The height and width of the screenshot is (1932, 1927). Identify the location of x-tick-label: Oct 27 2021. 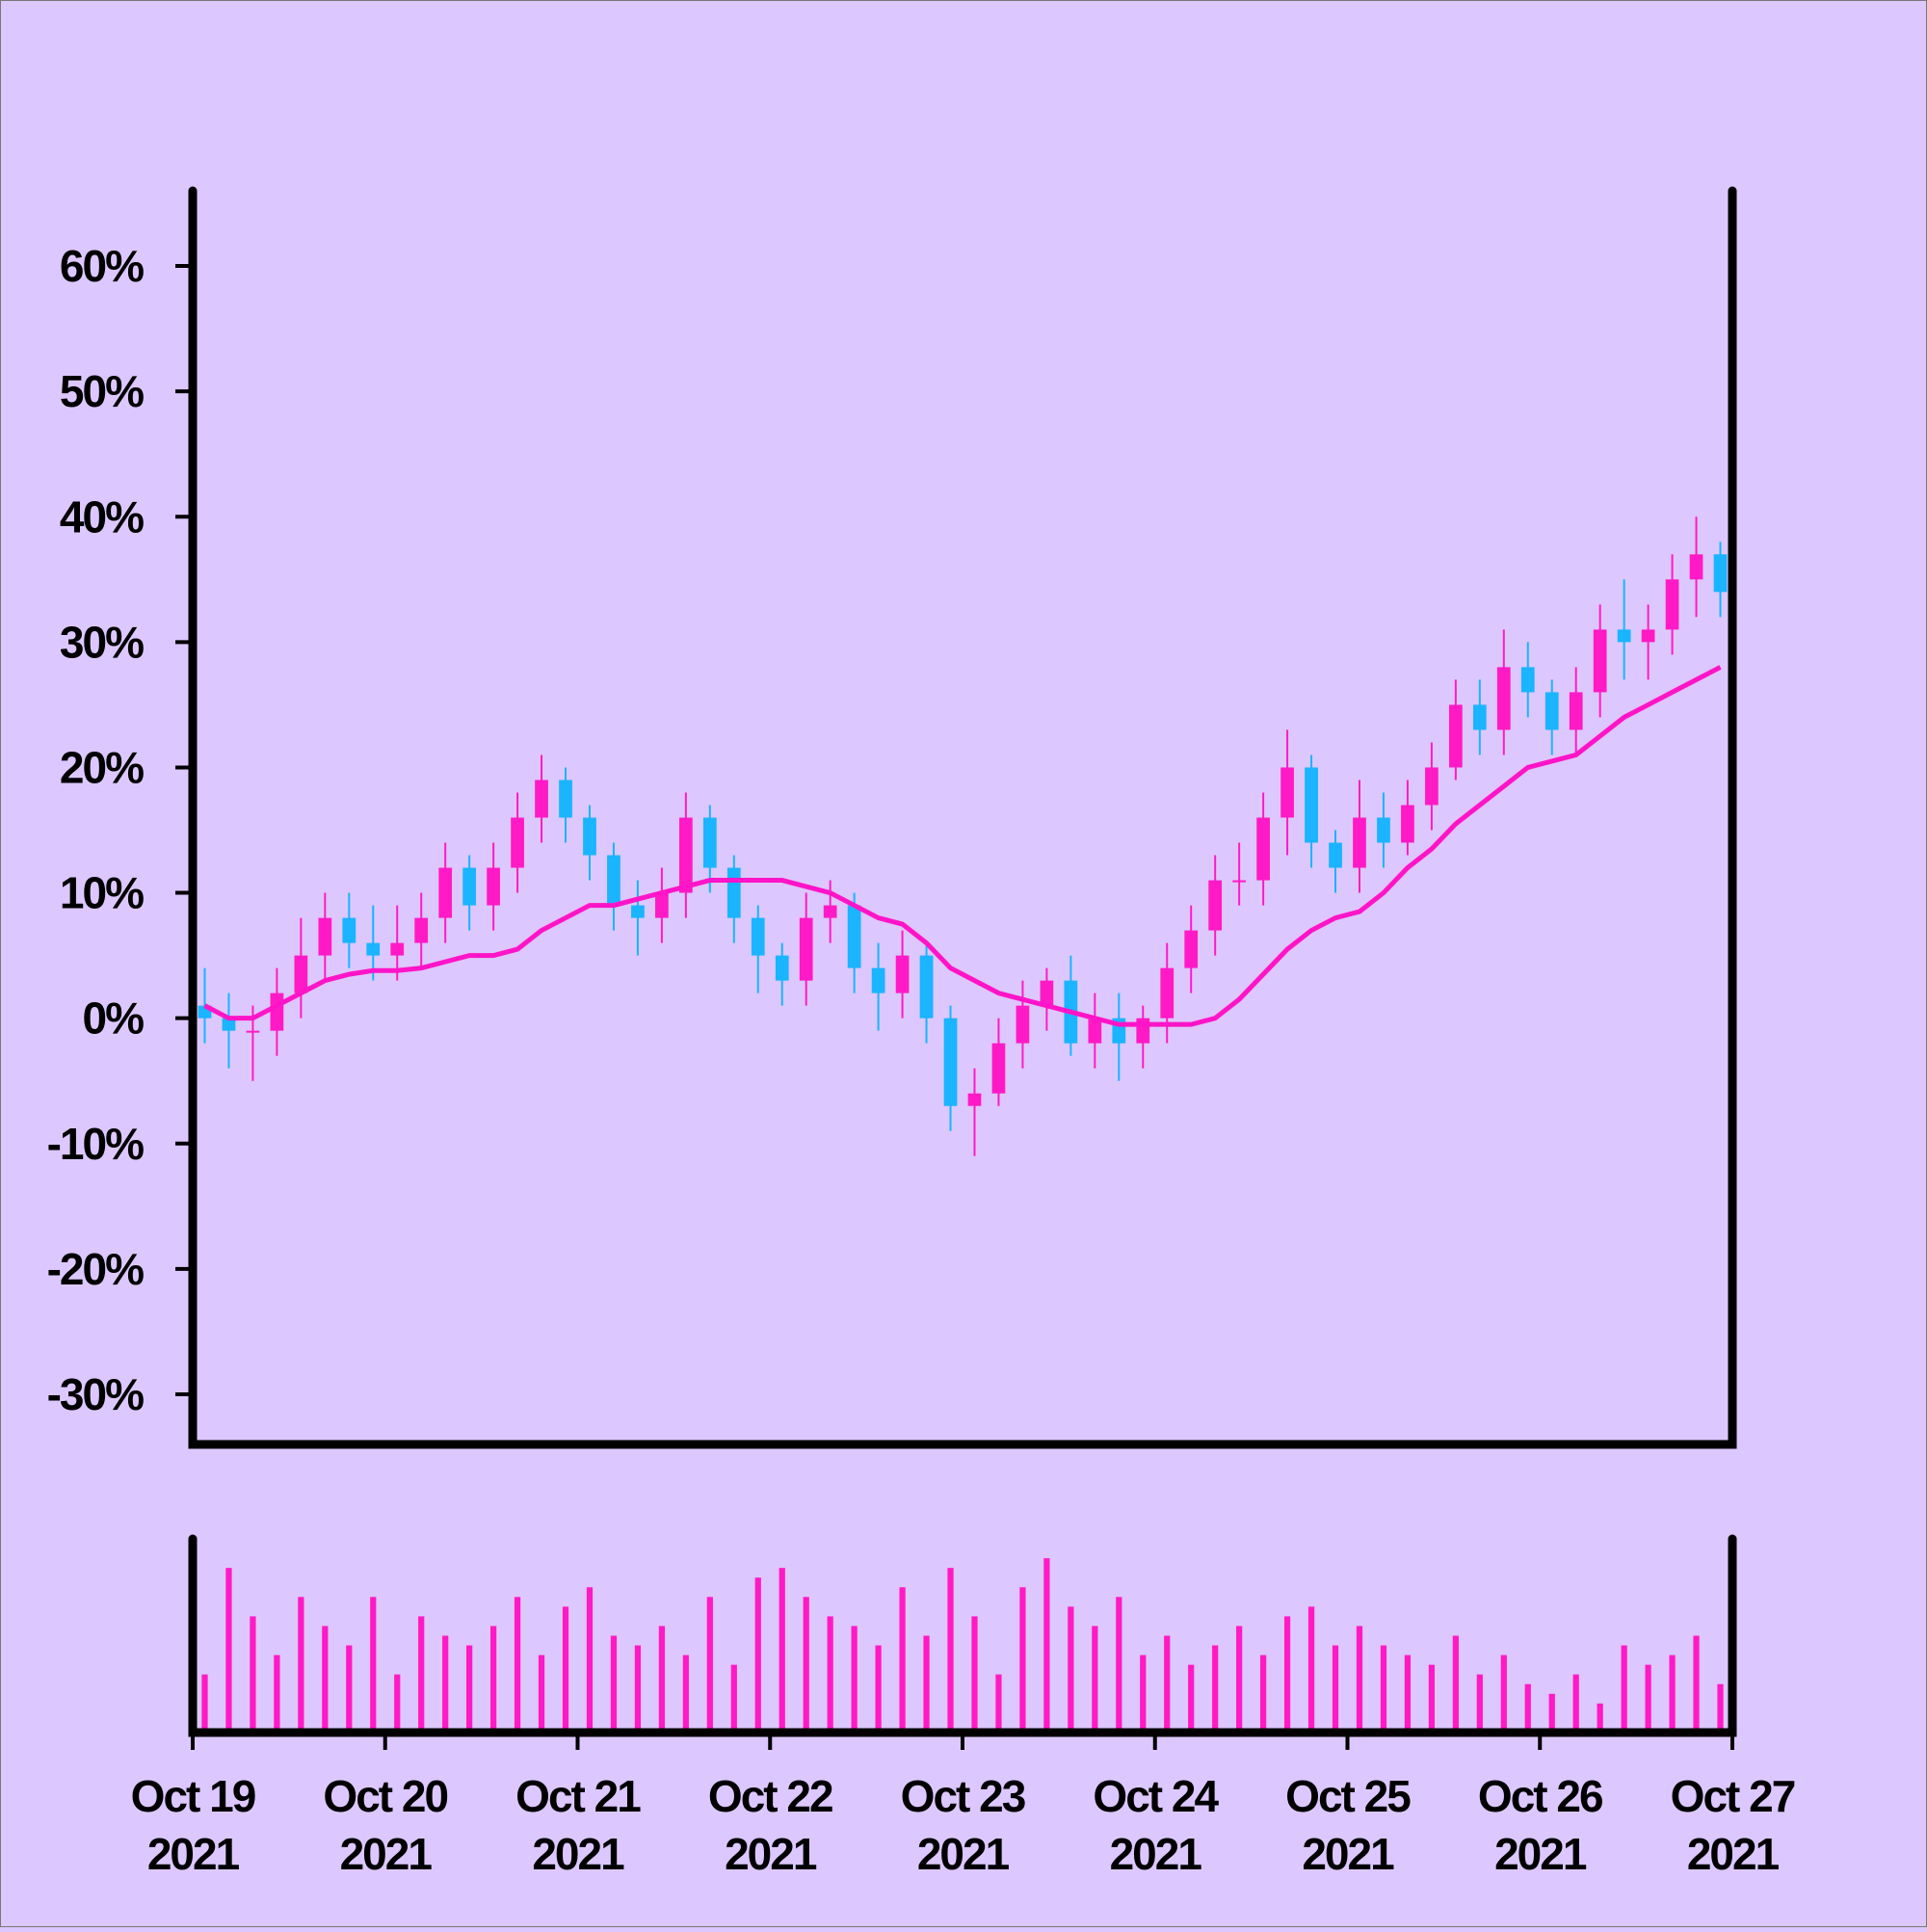
(1733, 1825).